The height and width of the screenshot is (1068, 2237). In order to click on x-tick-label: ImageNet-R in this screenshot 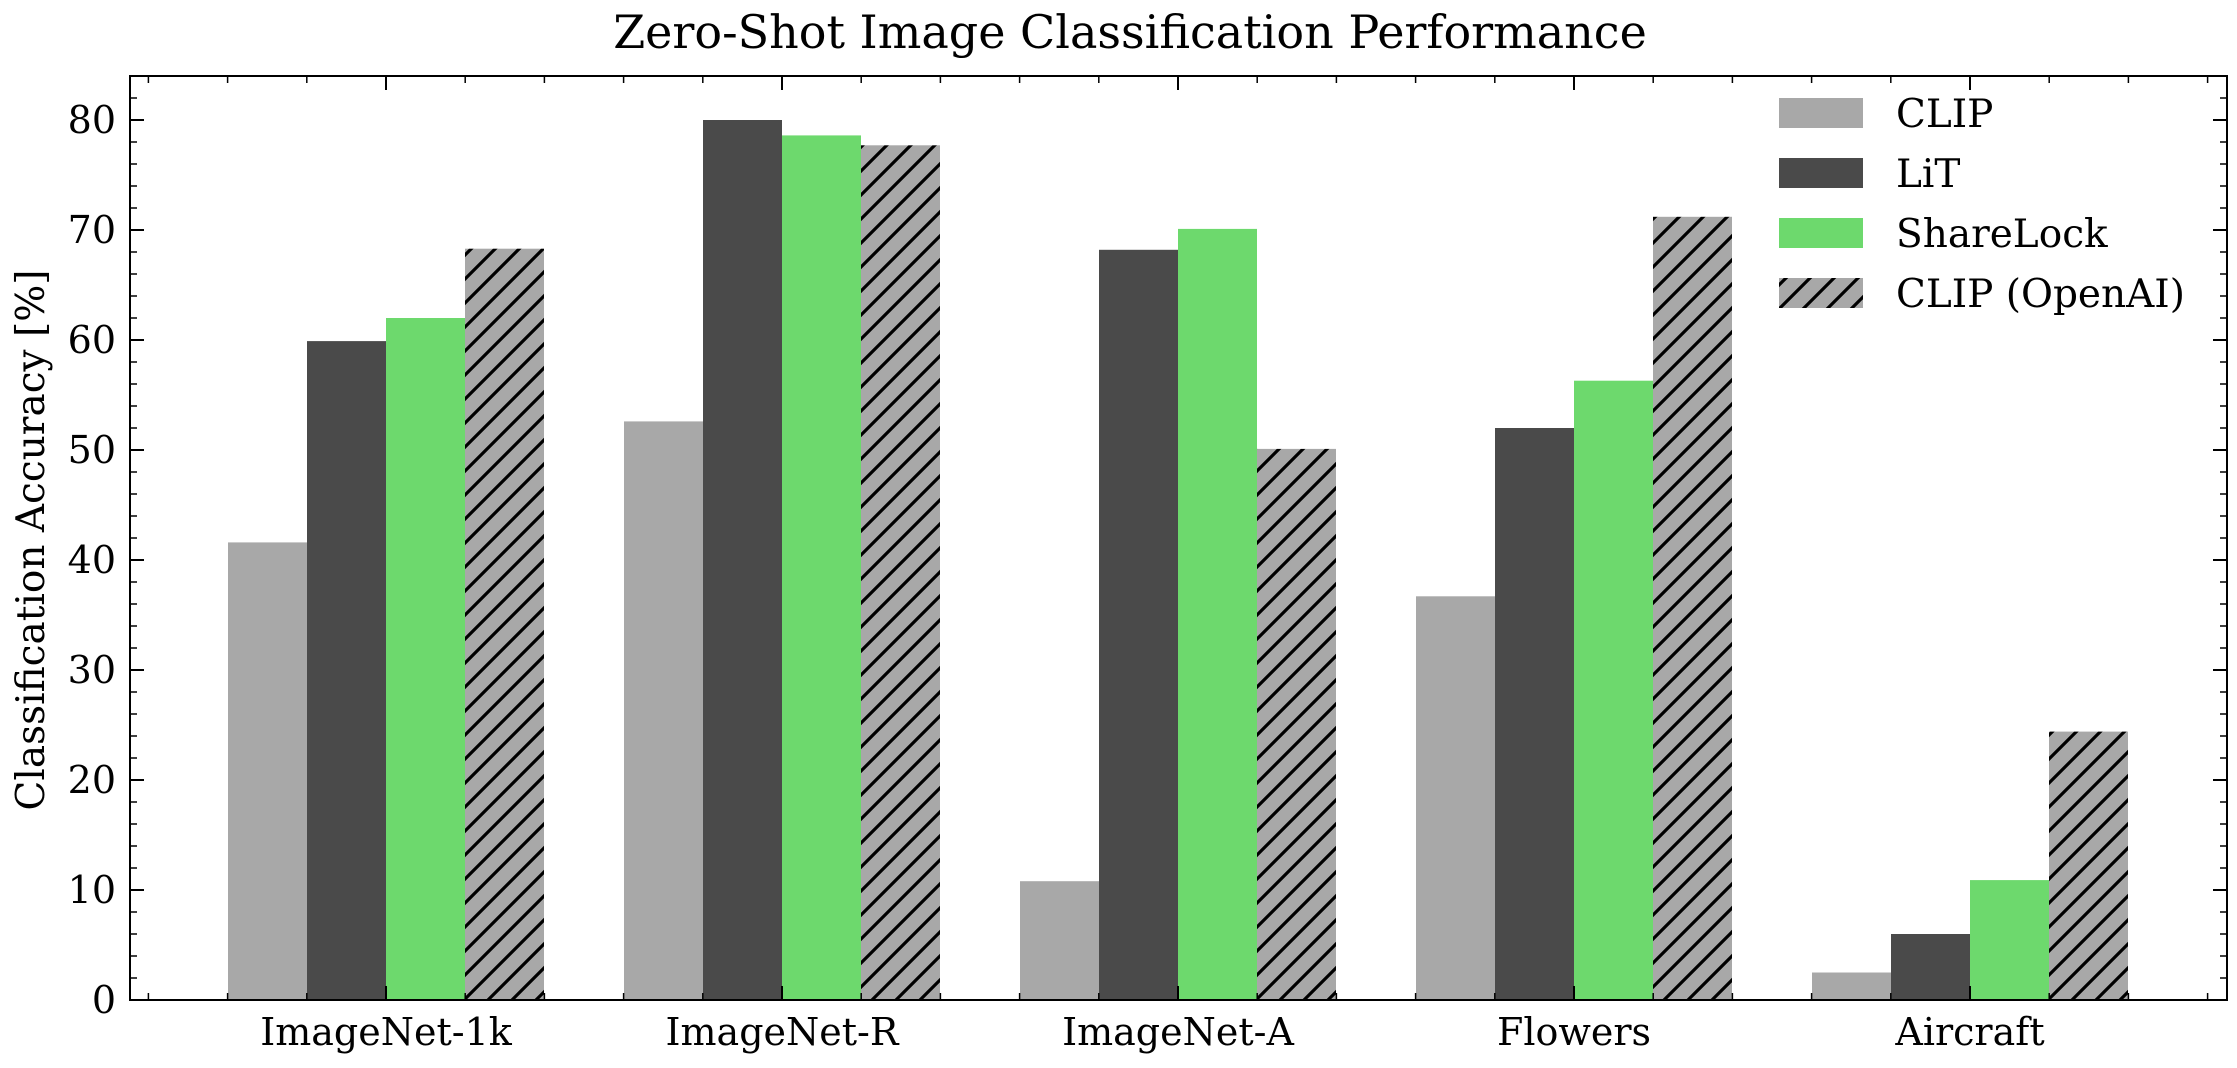, I will do `click(783, 1032)`.